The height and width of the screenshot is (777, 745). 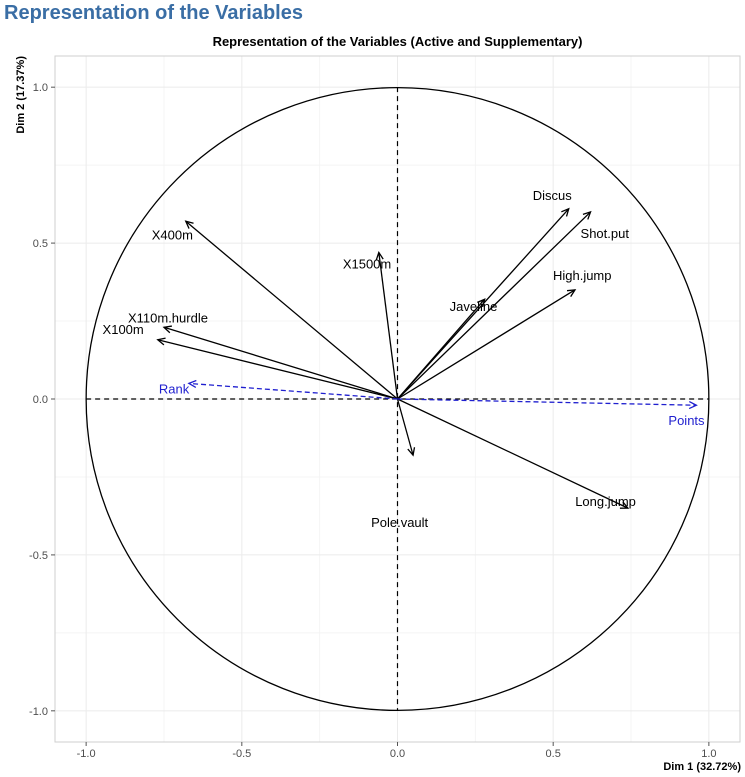 I want to click on active-variable-label: Discus, so click(x=553, y=195).